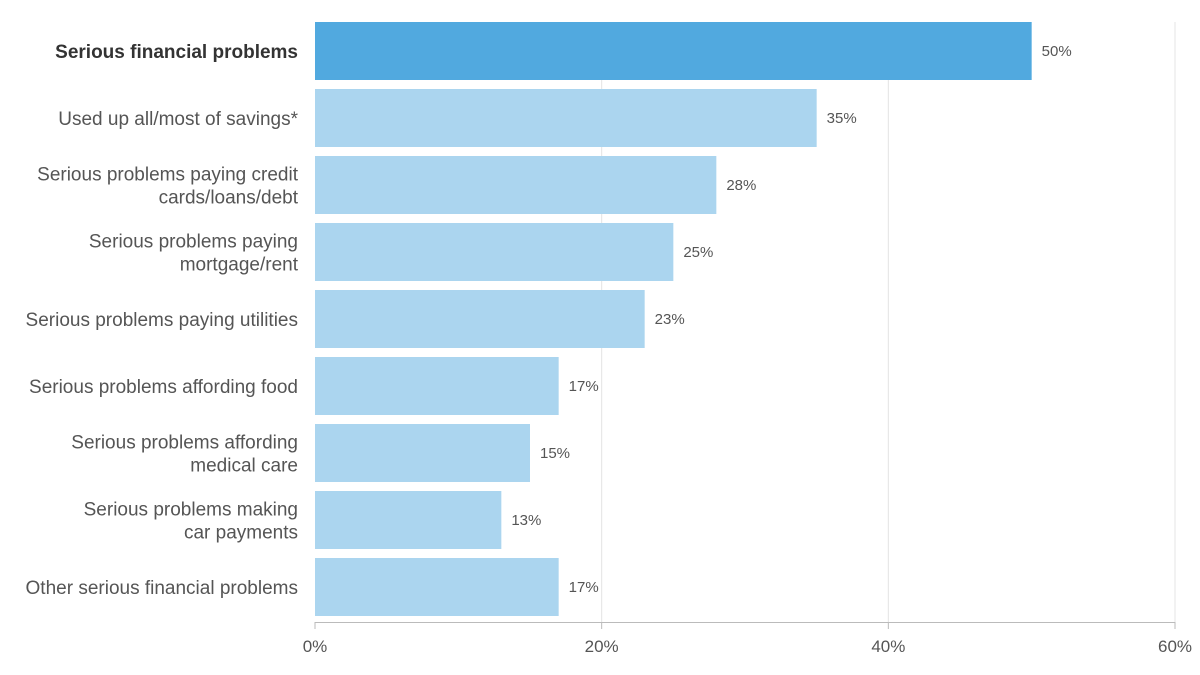  What do you see at coordinates (1057, 51) in the screenshot?
I see `value-label: 50%` at bounding box center [1057, 51].